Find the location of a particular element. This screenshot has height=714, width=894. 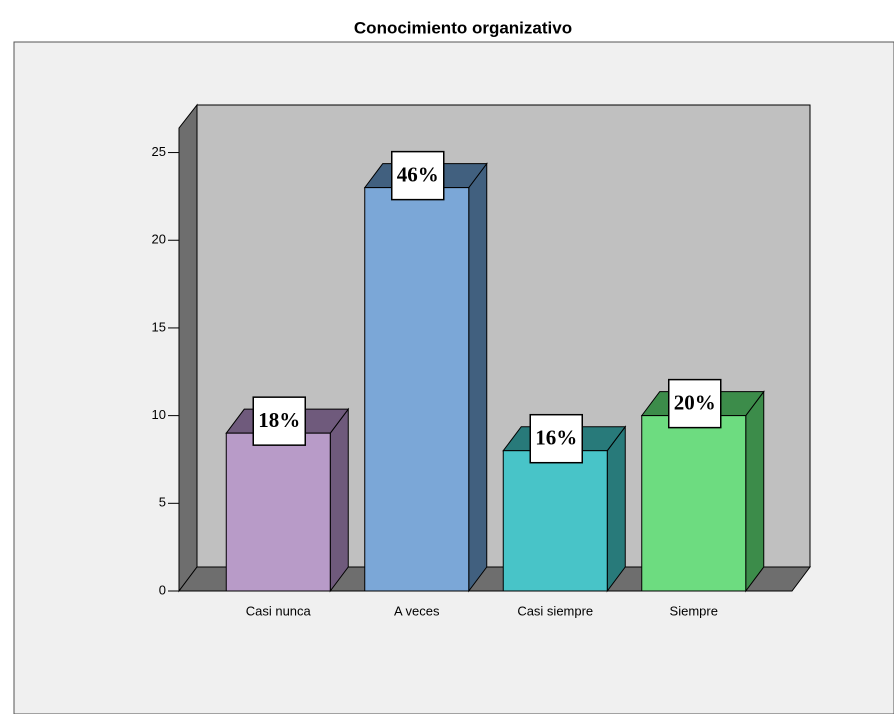

x-tick-label: Casi nunca is located at coordinates (279, 610).